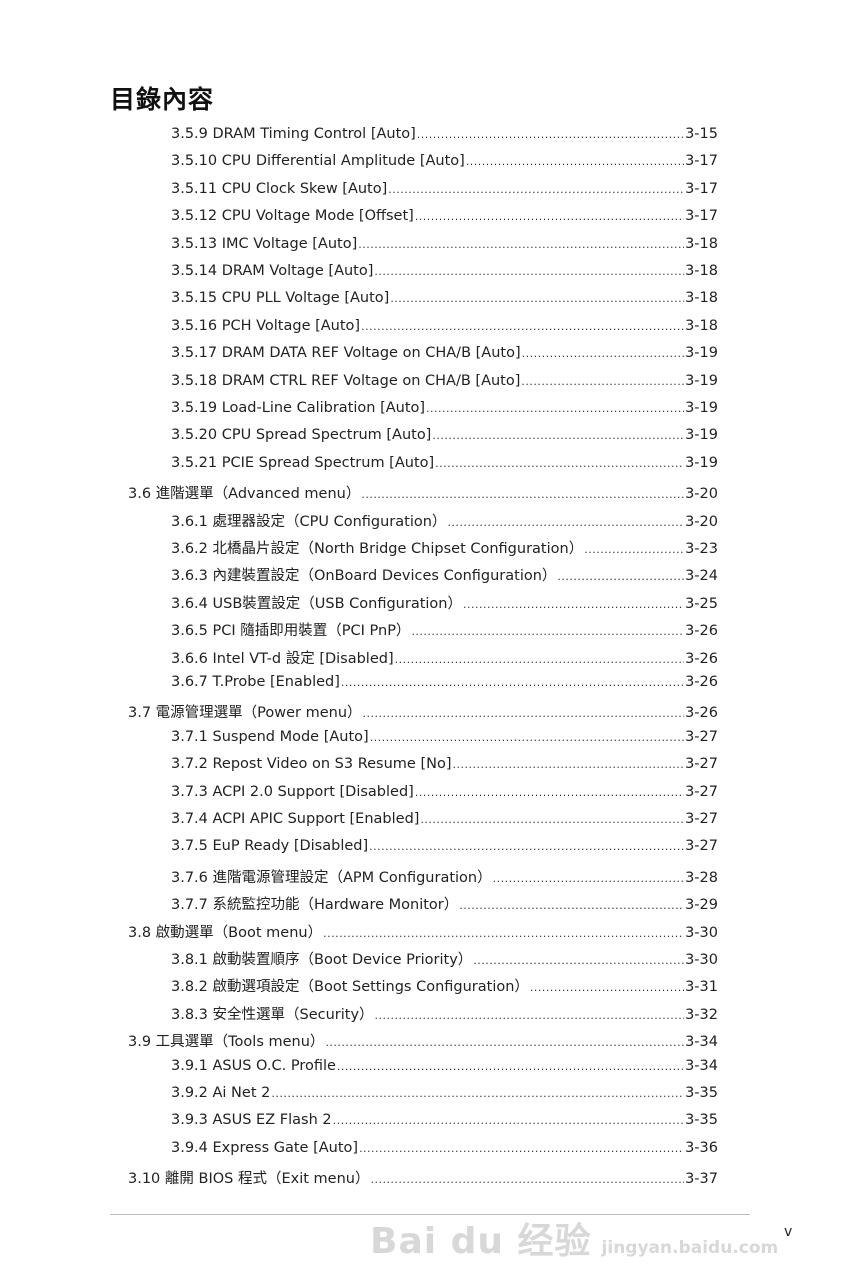 The image size is (853, 1280). I want to click on toc-entry-page: 3-37, so click(701, 1179).